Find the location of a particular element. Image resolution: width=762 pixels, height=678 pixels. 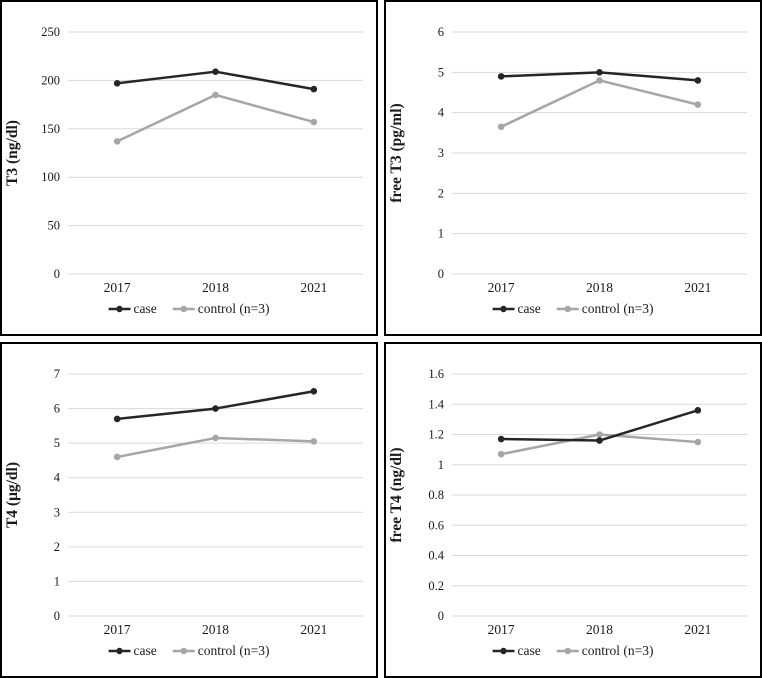

y-tick-label: 0.2 is located at coordinates (436, 586).